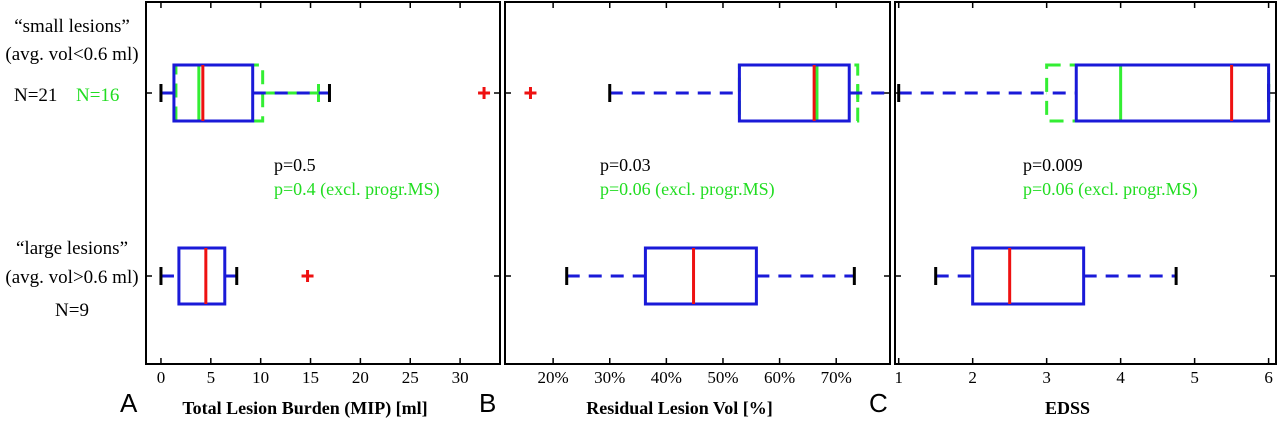 The height and width of the screenshot is (428, 1280). What do you see at coordinates (779, 377) in the screenshot?
I see `x-tick-label: 60%` at bounding box center [779, 377].